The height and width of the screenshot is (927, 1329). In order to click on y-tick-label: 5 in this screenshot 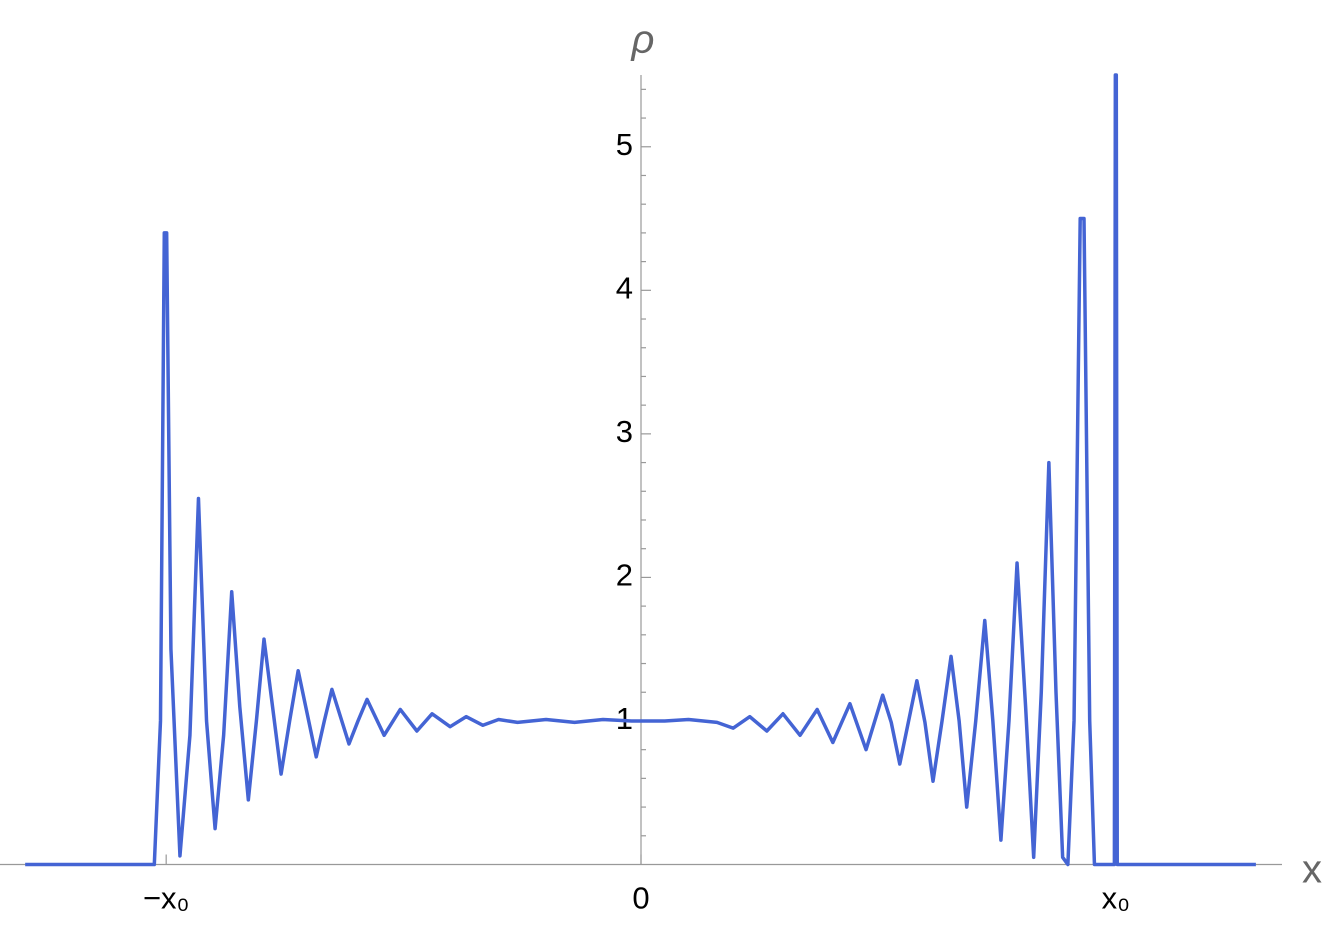, I will do `click(624, 144)`.